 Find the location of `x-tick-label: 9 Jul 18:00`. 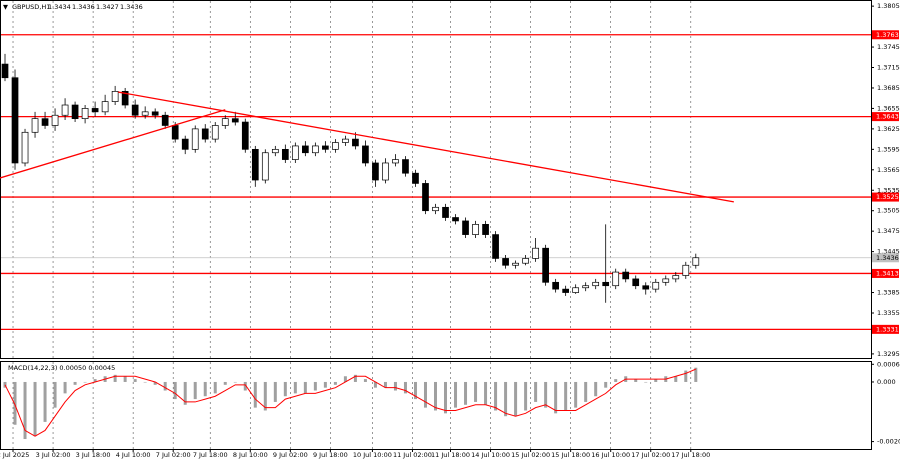

x-tick-label: 9 Jul 18:00 is located at coordinates (330, 455).